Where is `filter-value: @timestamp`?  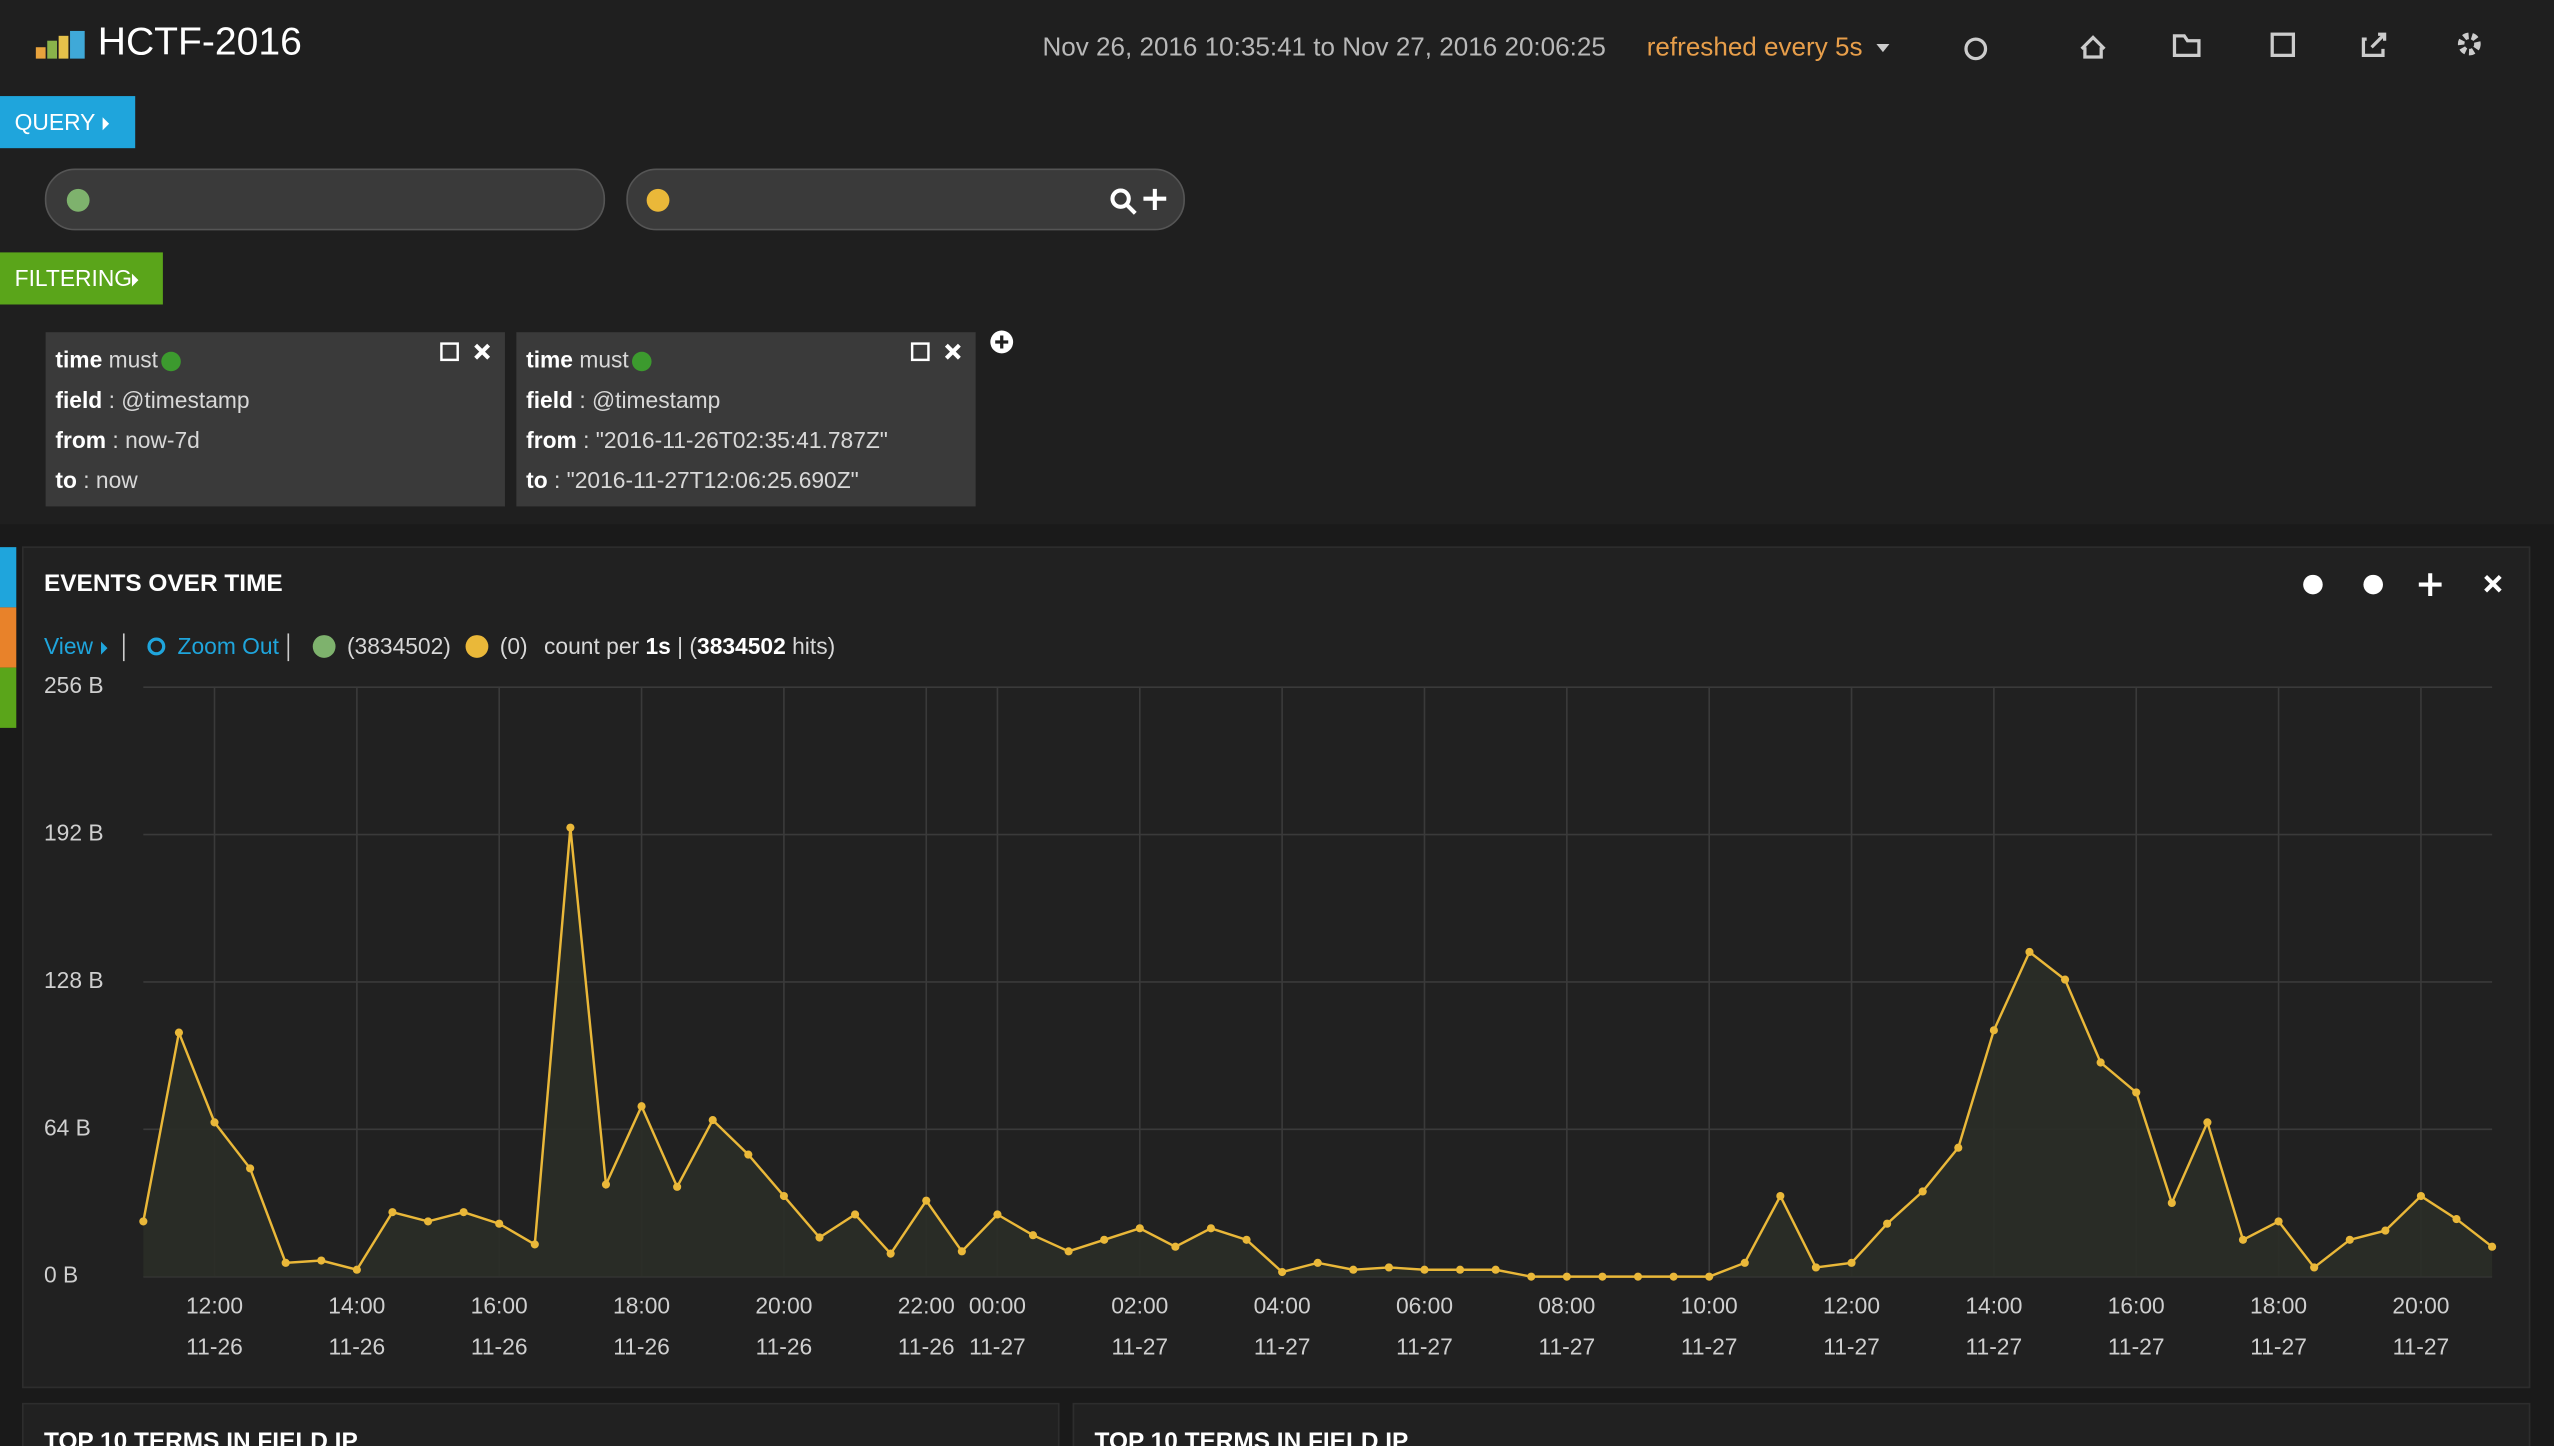 filter-value: @timestamp is located at coordinates (656, 400).